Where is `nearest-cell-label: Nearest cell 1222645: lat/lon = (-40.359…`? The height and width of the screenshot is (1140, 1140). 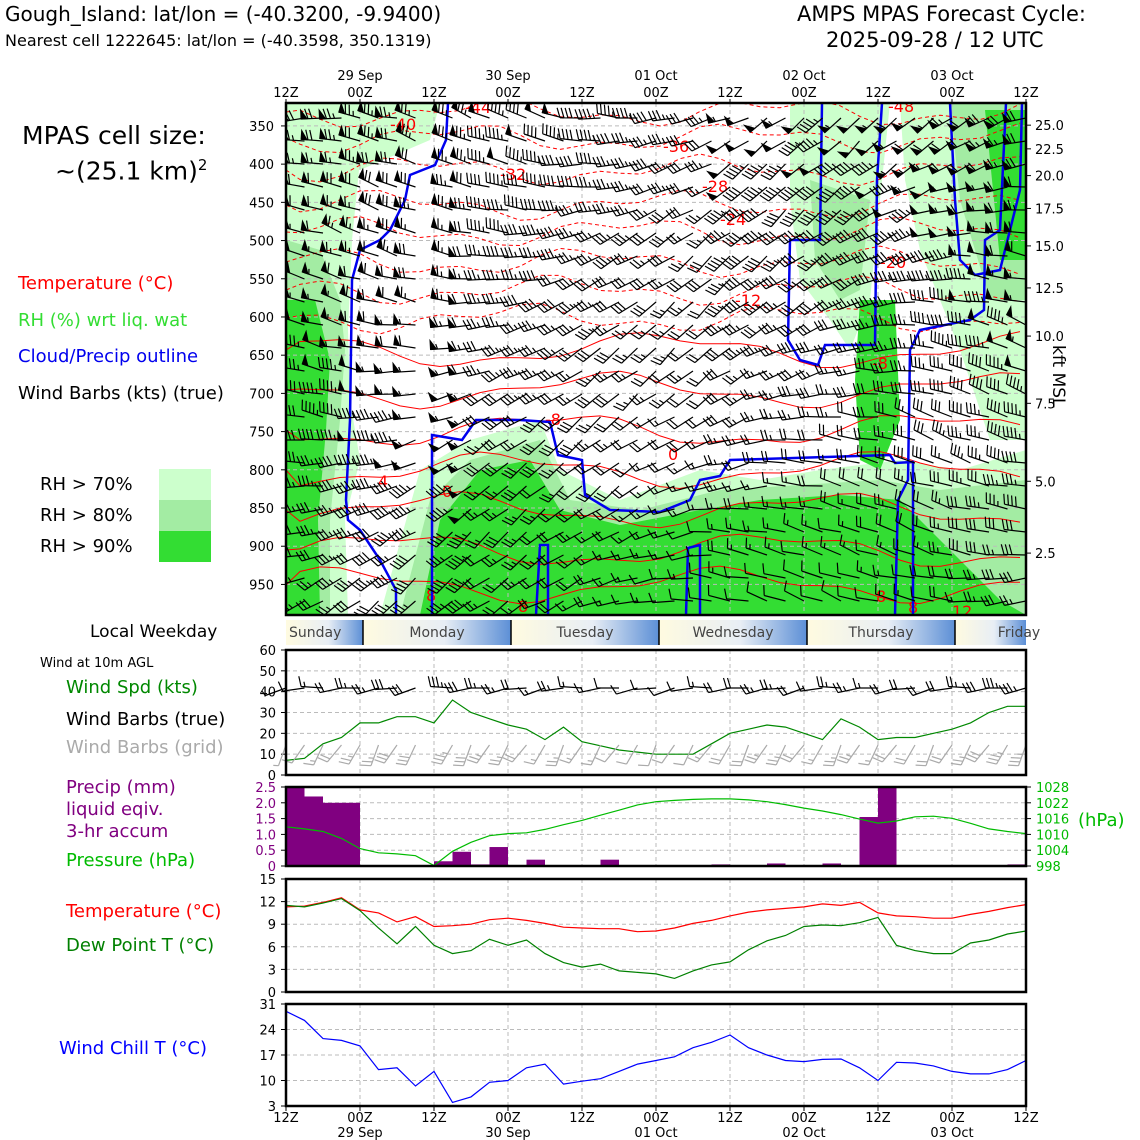 nearest-cell-label: Nearest cell 1222645: lat/lon = (-40.359… is located at coordinates (218, 40).